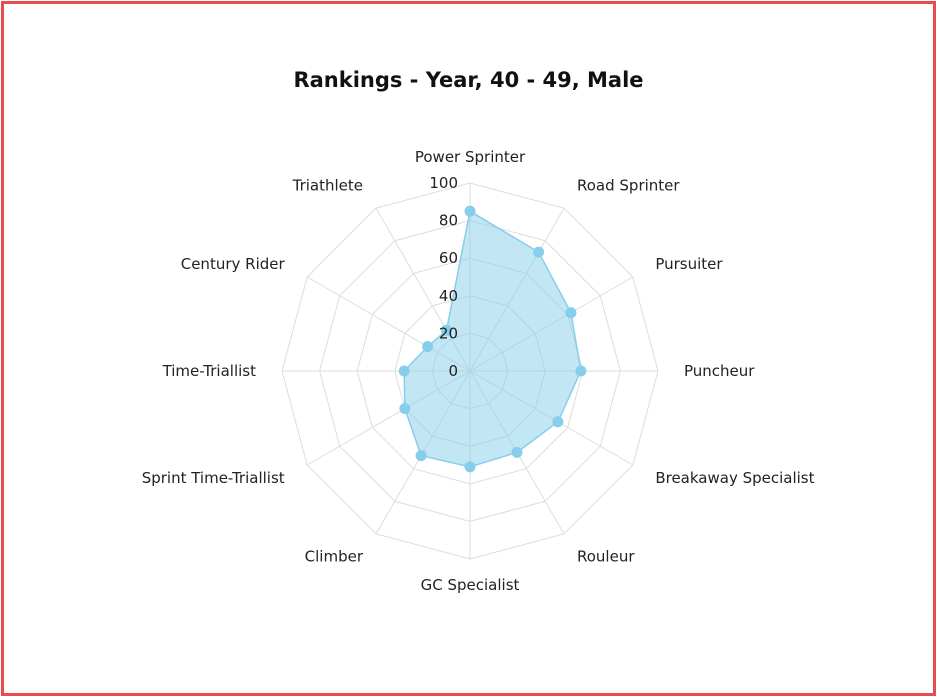 The height and width of the screenshot is (697, 937). I want to click on data-point-gc-specialist, so click(470, 467).